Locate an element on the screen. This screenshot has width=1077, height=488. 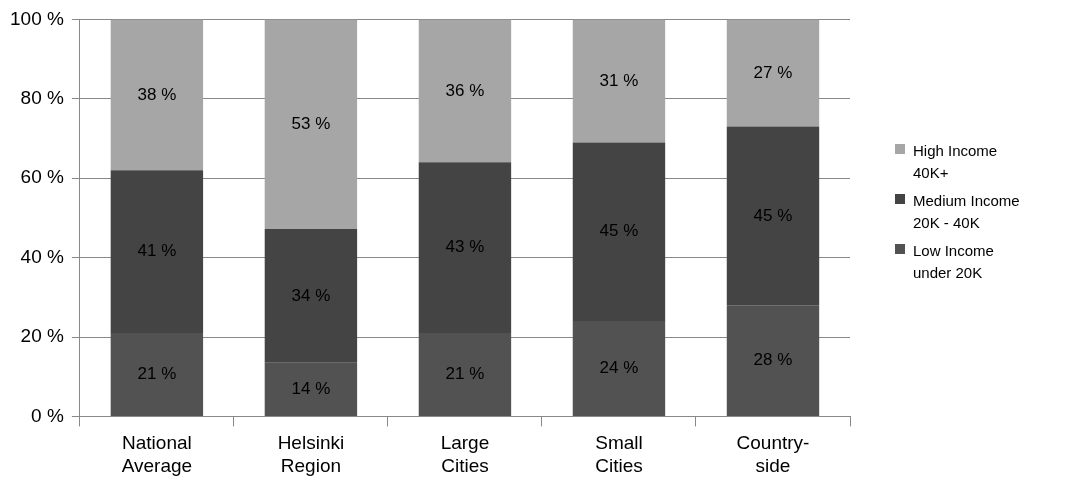
data-label: 31 % is located at coordinates (619, 80).